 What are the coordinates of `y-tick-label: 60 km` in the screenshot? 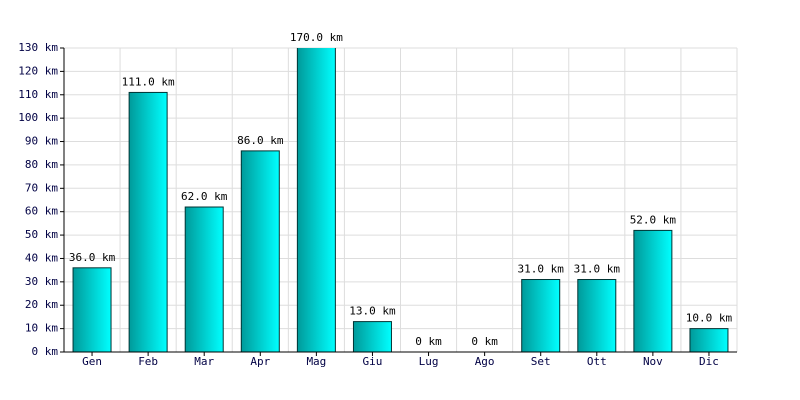 It's located at (41, 211).